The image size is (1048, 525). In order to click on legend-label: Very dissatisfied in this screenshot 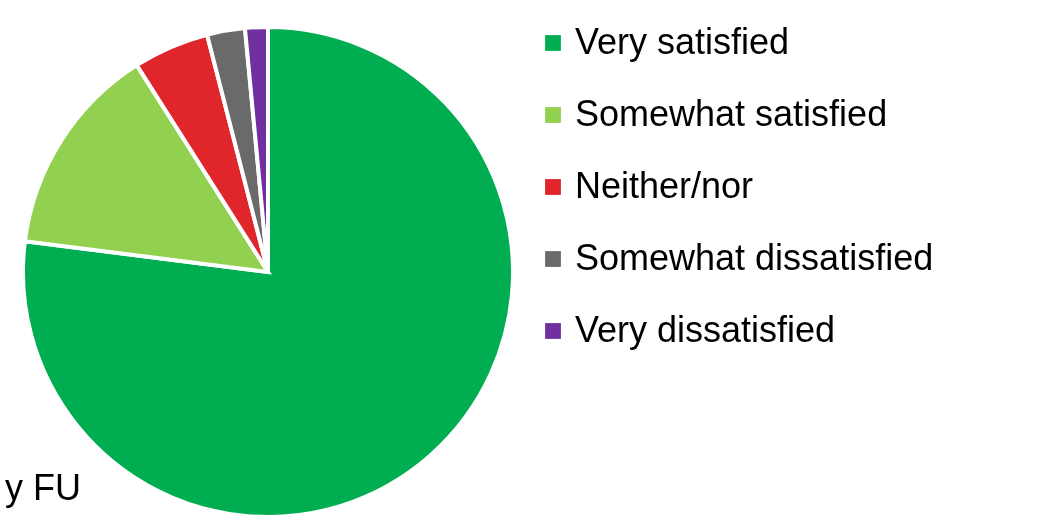, I will do `click(705, 329)`.